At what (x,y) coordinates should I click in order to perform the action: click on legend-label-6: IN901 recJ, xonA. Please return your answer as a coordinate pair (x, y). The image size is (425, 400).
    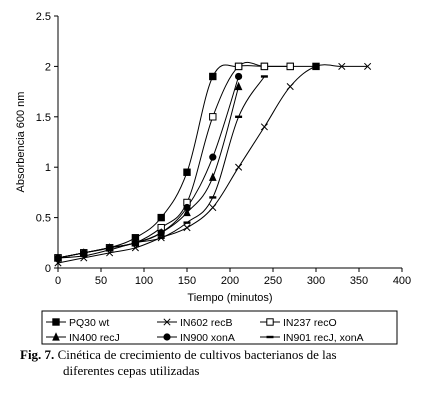
    Looking at the image, I should click on (323, 338).